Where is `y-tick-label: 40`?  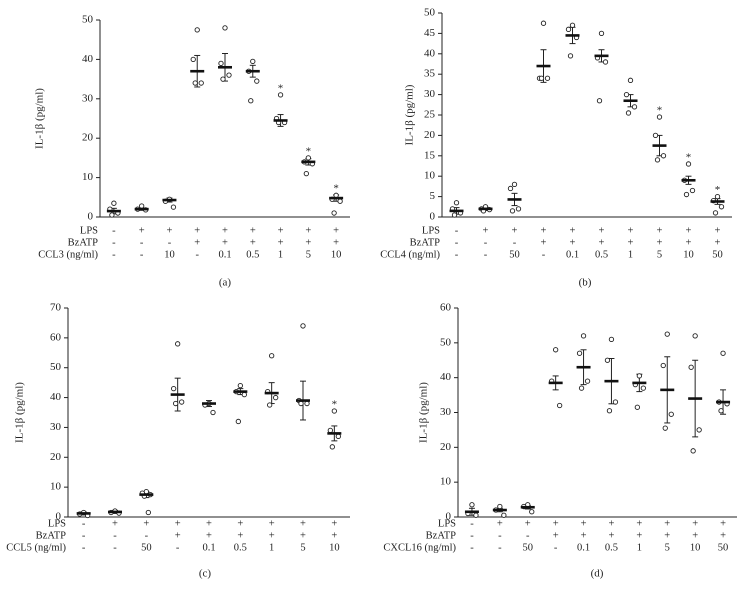
y-tick-label: 40 is located at coordinates (56, 397).